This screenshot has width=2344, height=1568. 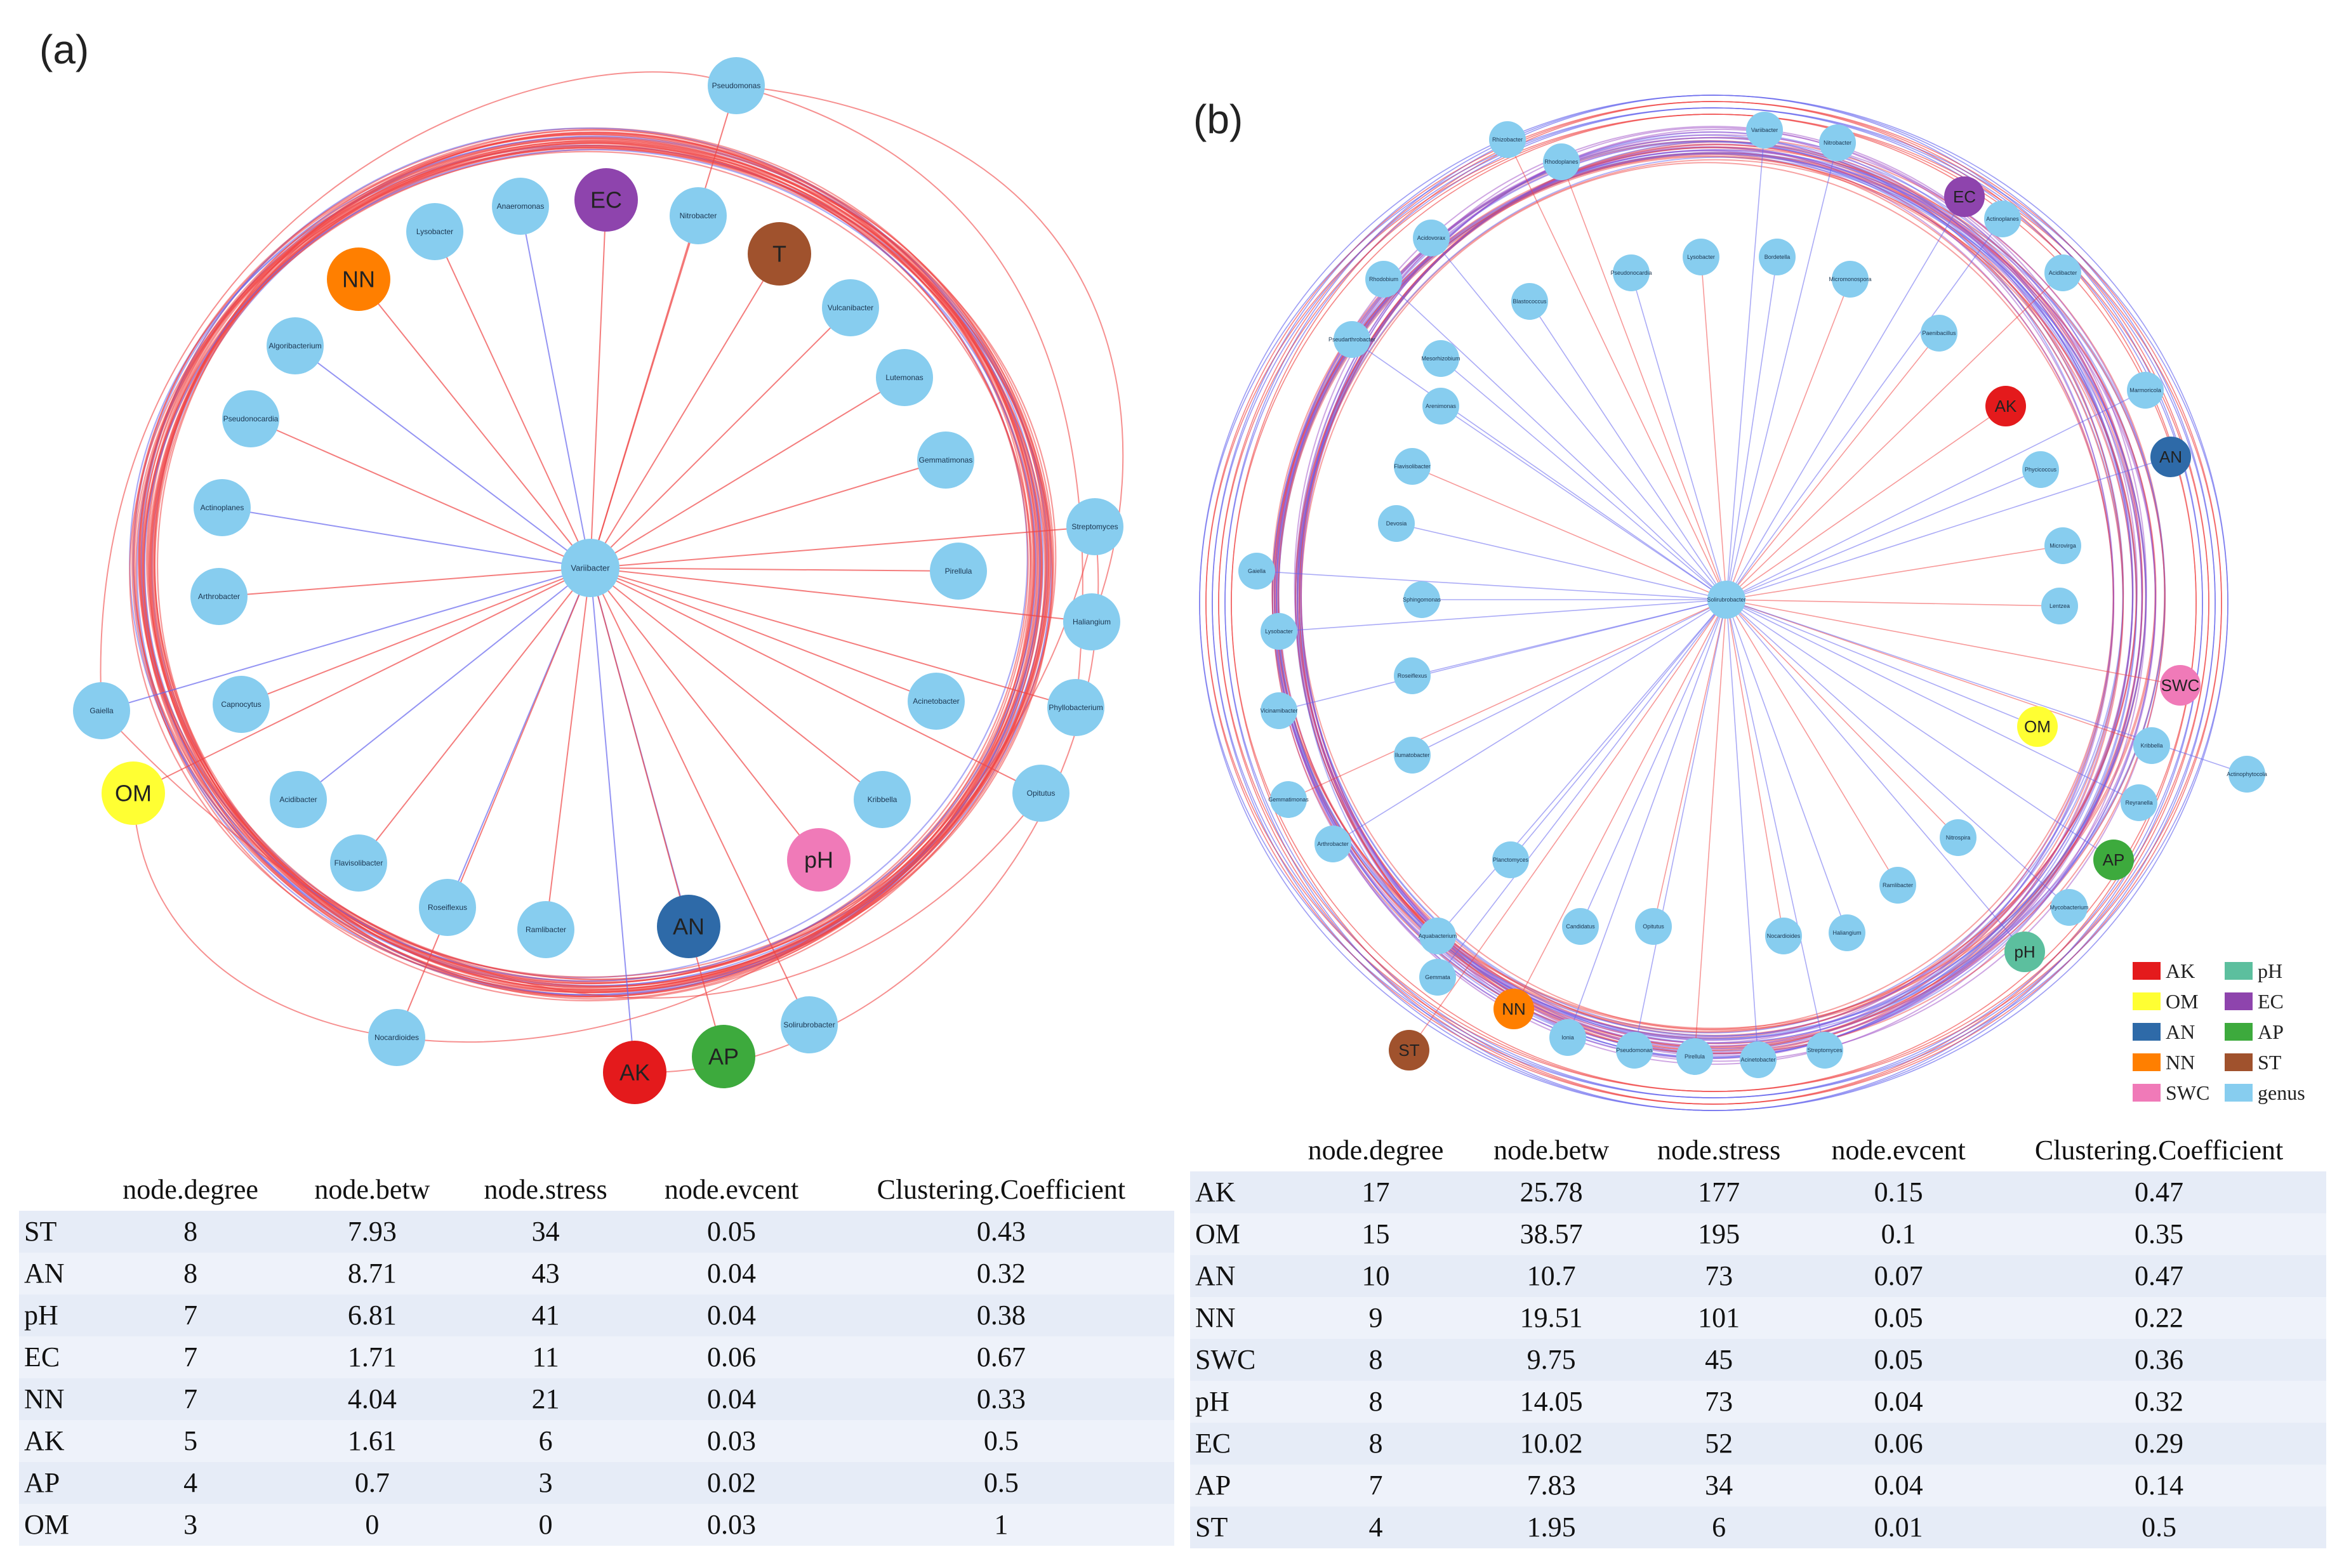 What do you see at coordinates (1567, 1037) in the screenshot?
I see `node-ionia` at bounding box center [1567, 1037].